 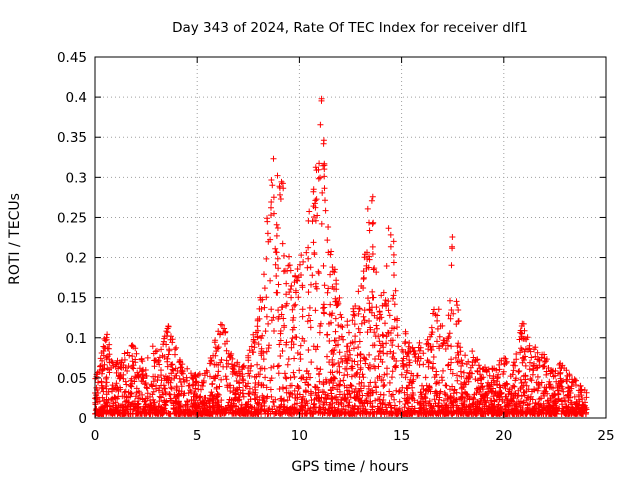 I want to click on x-tick-label: 10, so click(x=299, y=436).